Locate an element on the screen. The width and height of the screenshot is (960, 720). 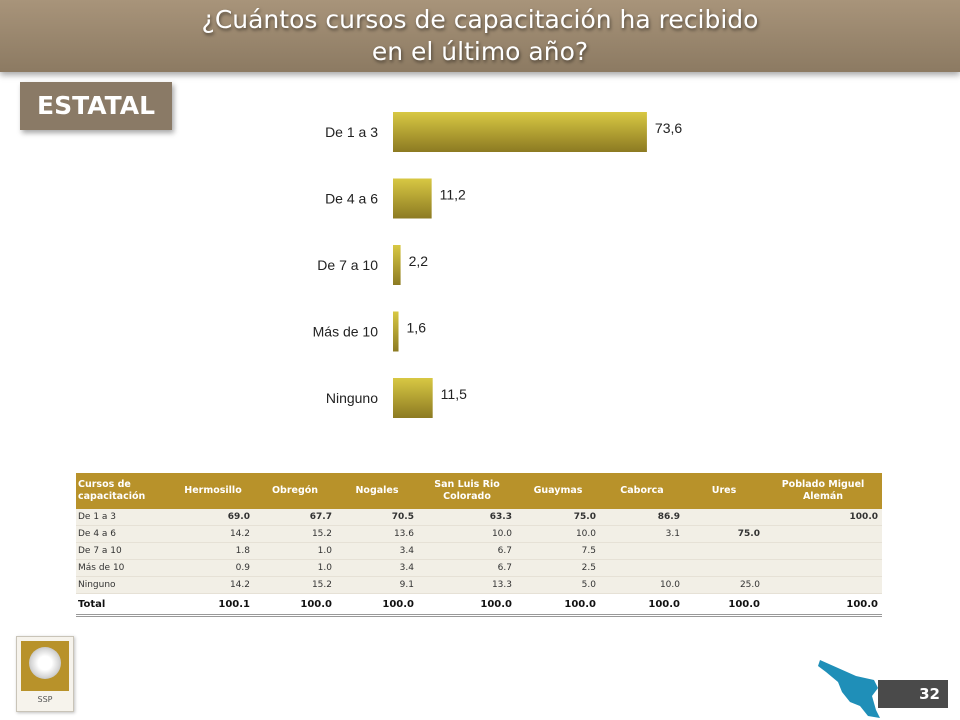
state-seal-icon: SSP is located at coordinates (45, 674).